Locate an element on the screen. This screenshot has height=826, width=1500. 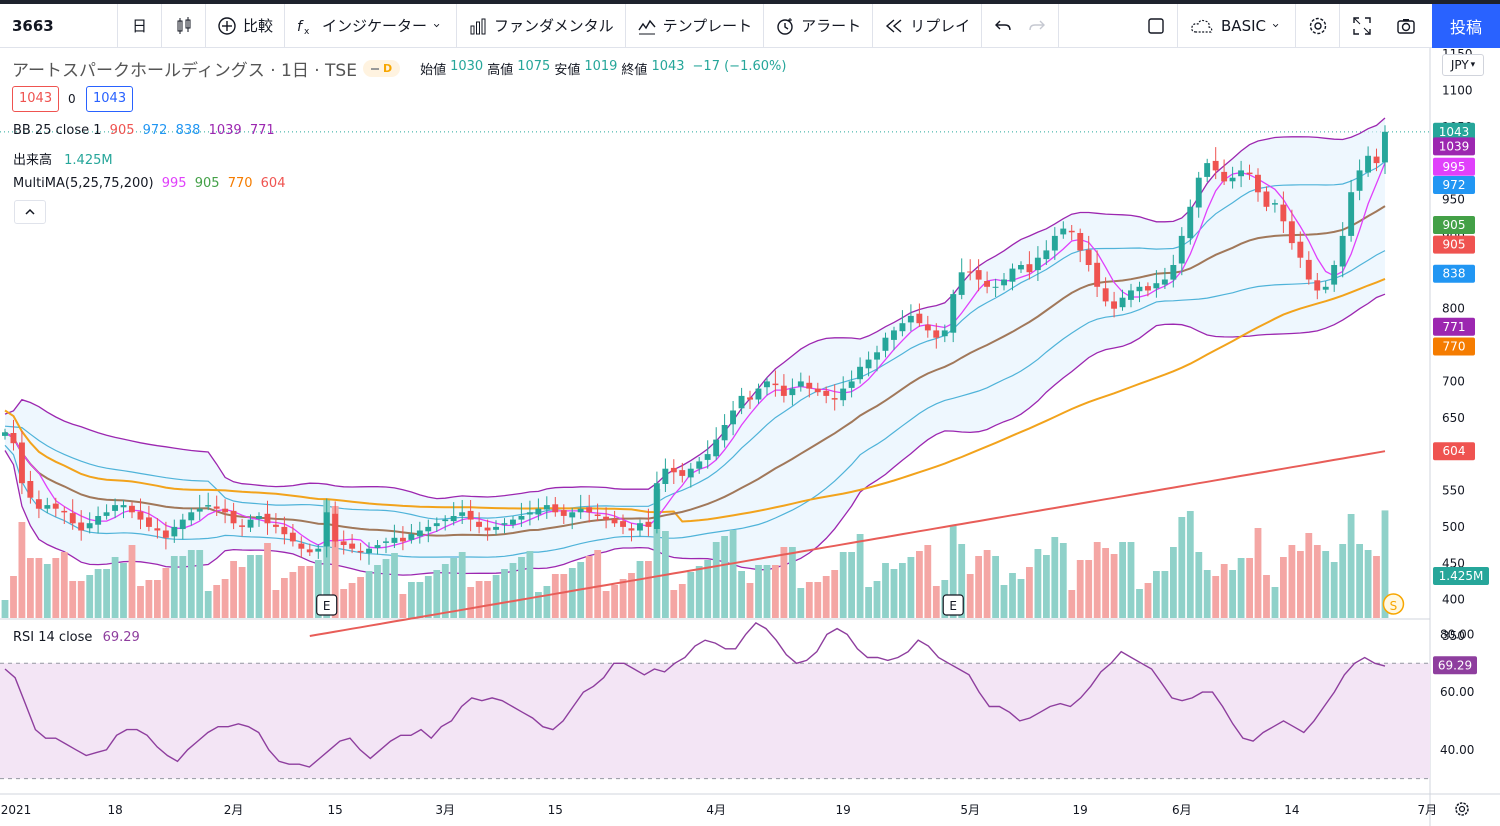
bb-legend: BB 25 close 1 905 972 838 1039 771 is located at coordinates (144, 130).